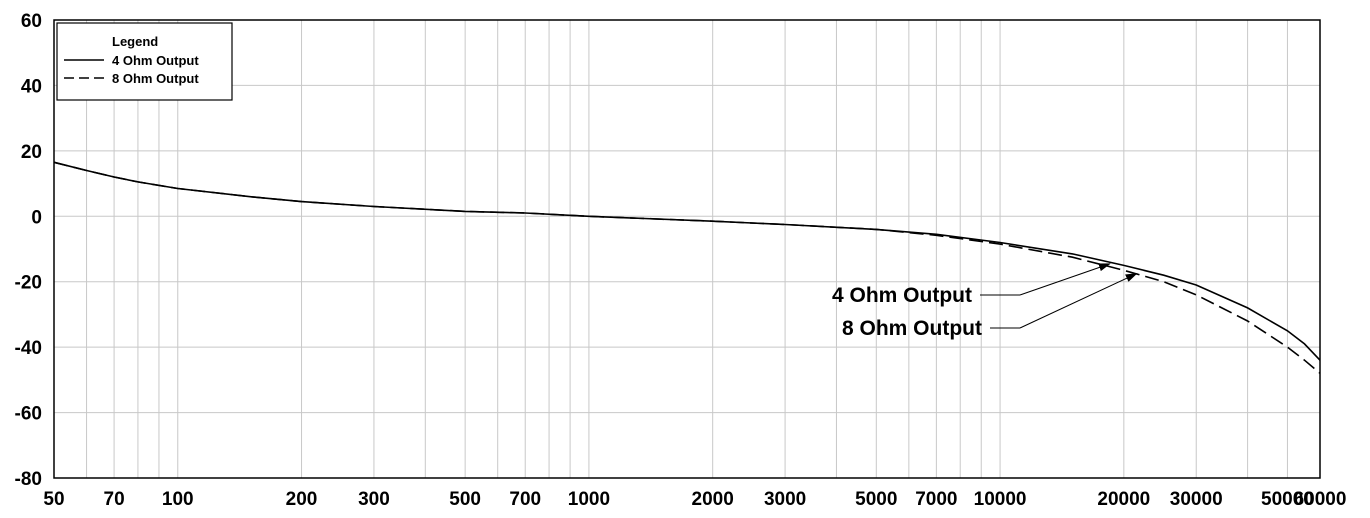 The width and height of the screenshot is (1370, 518). Describe the element at coordinates (28, 250) in the screenshot. I see `y-axis-ticks: 60 40 20 0 -20 -40 -60 -80` at that location.